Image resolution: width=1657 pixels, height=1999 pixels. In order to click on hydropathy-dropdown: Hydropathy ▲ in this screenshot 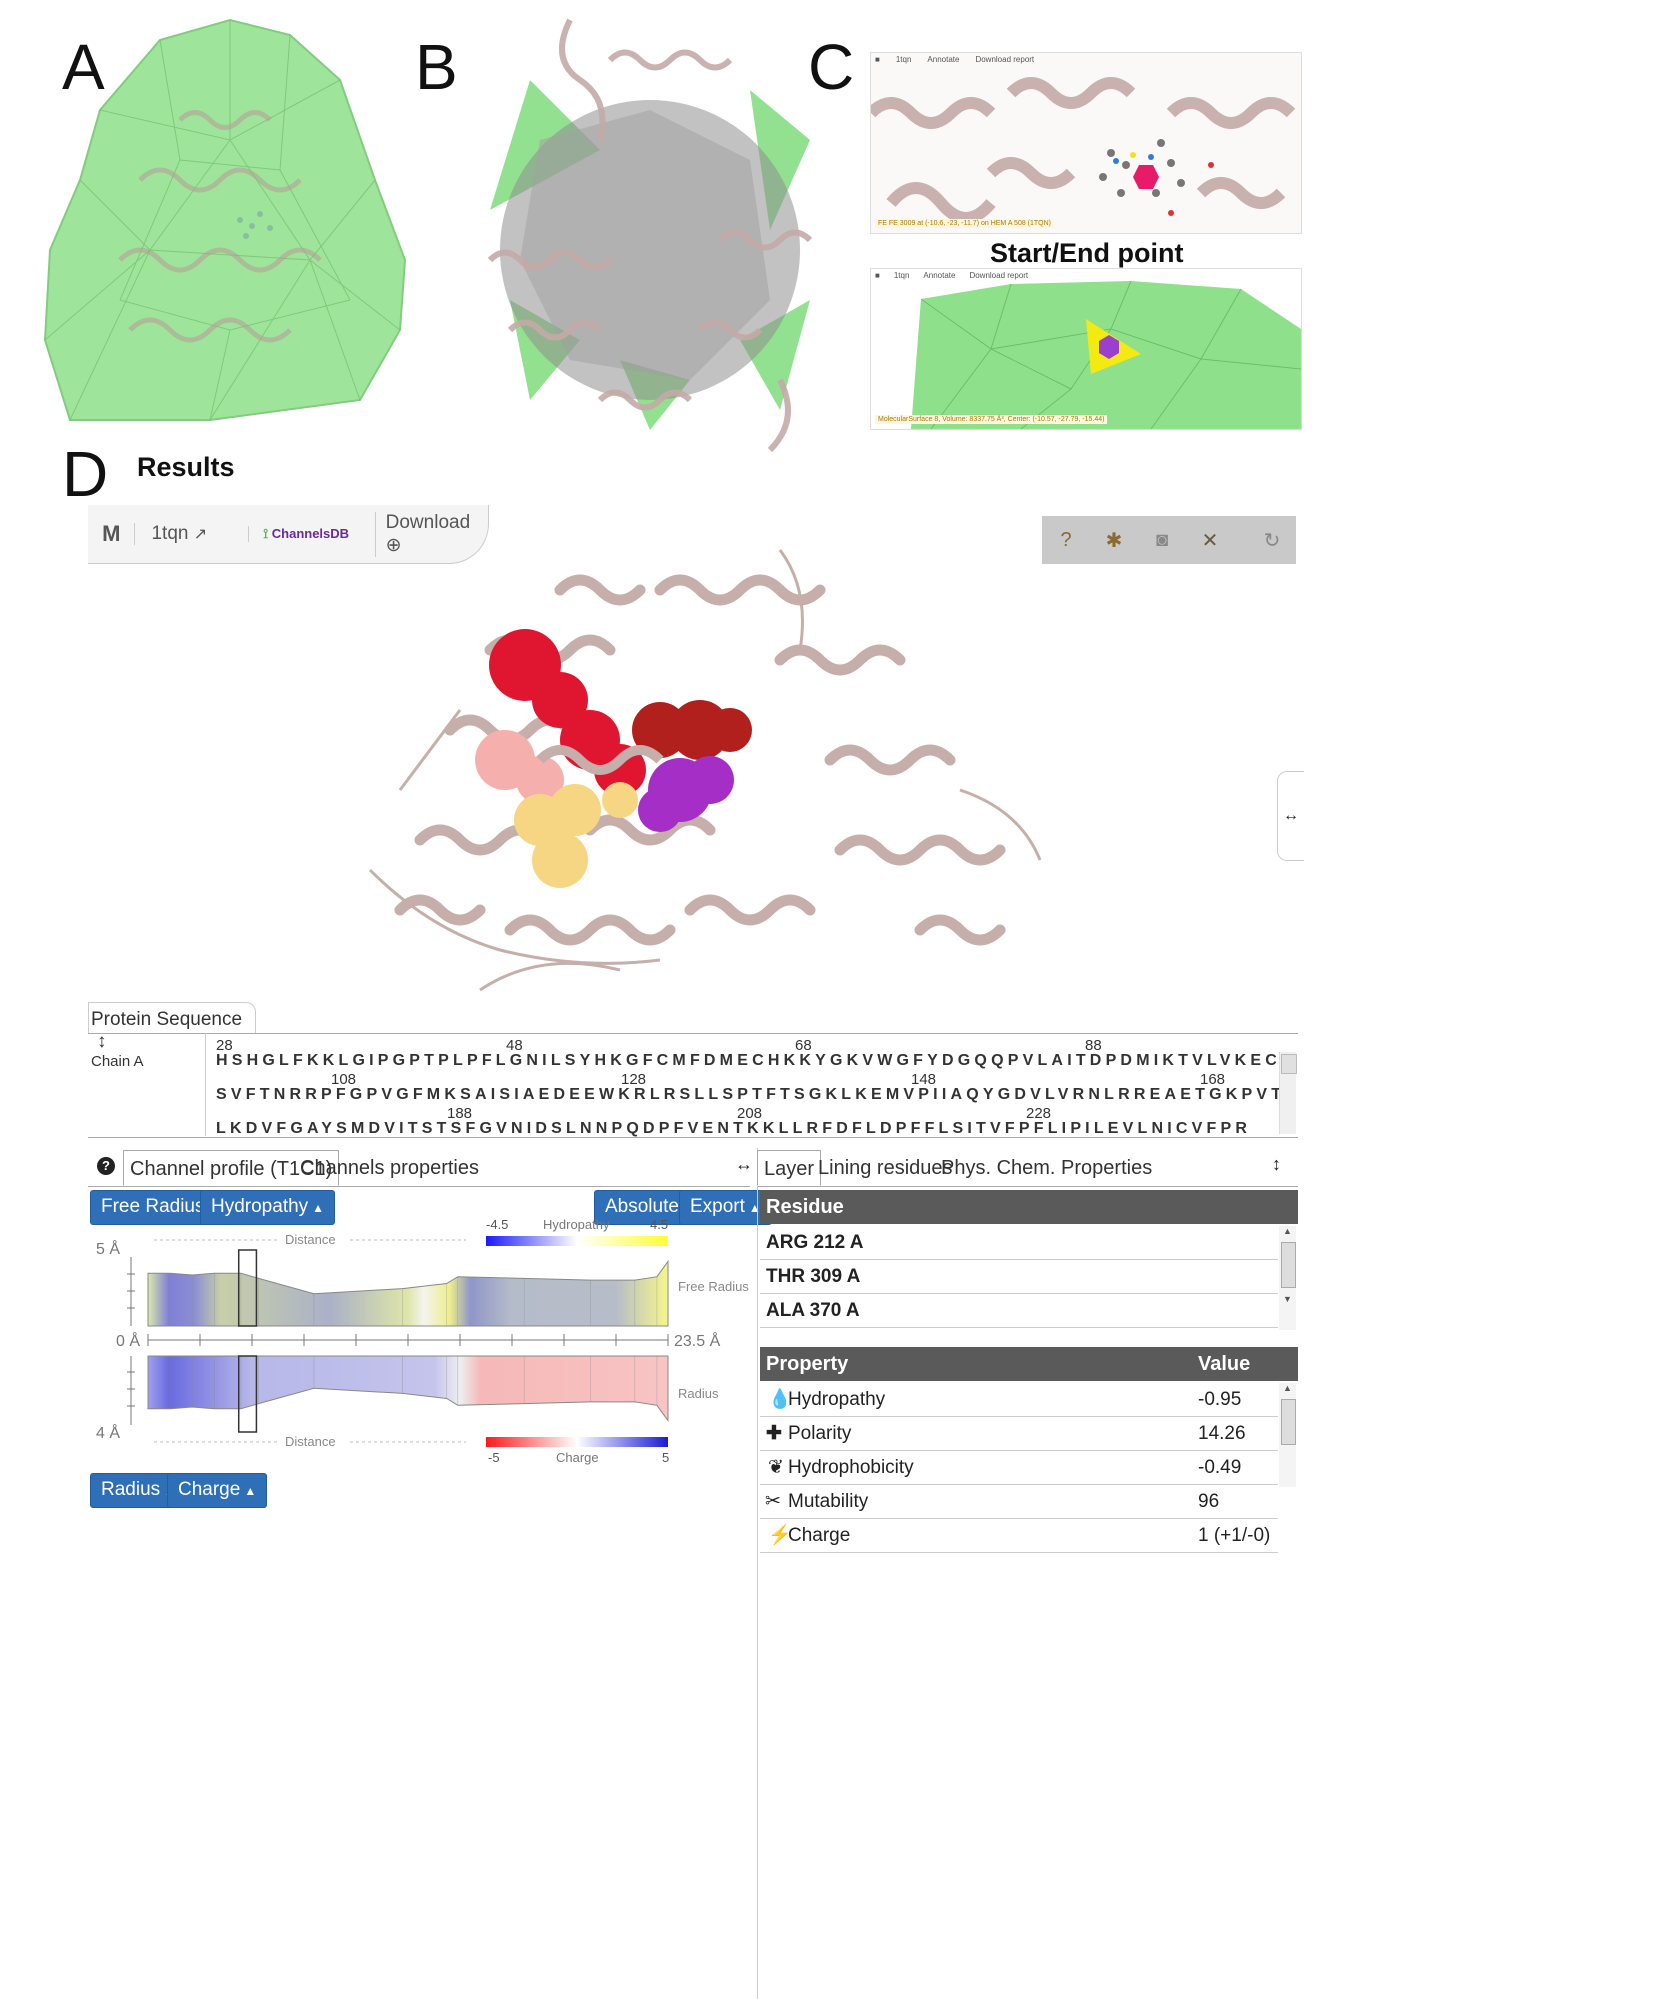, I will do `click(268, 1207)`.